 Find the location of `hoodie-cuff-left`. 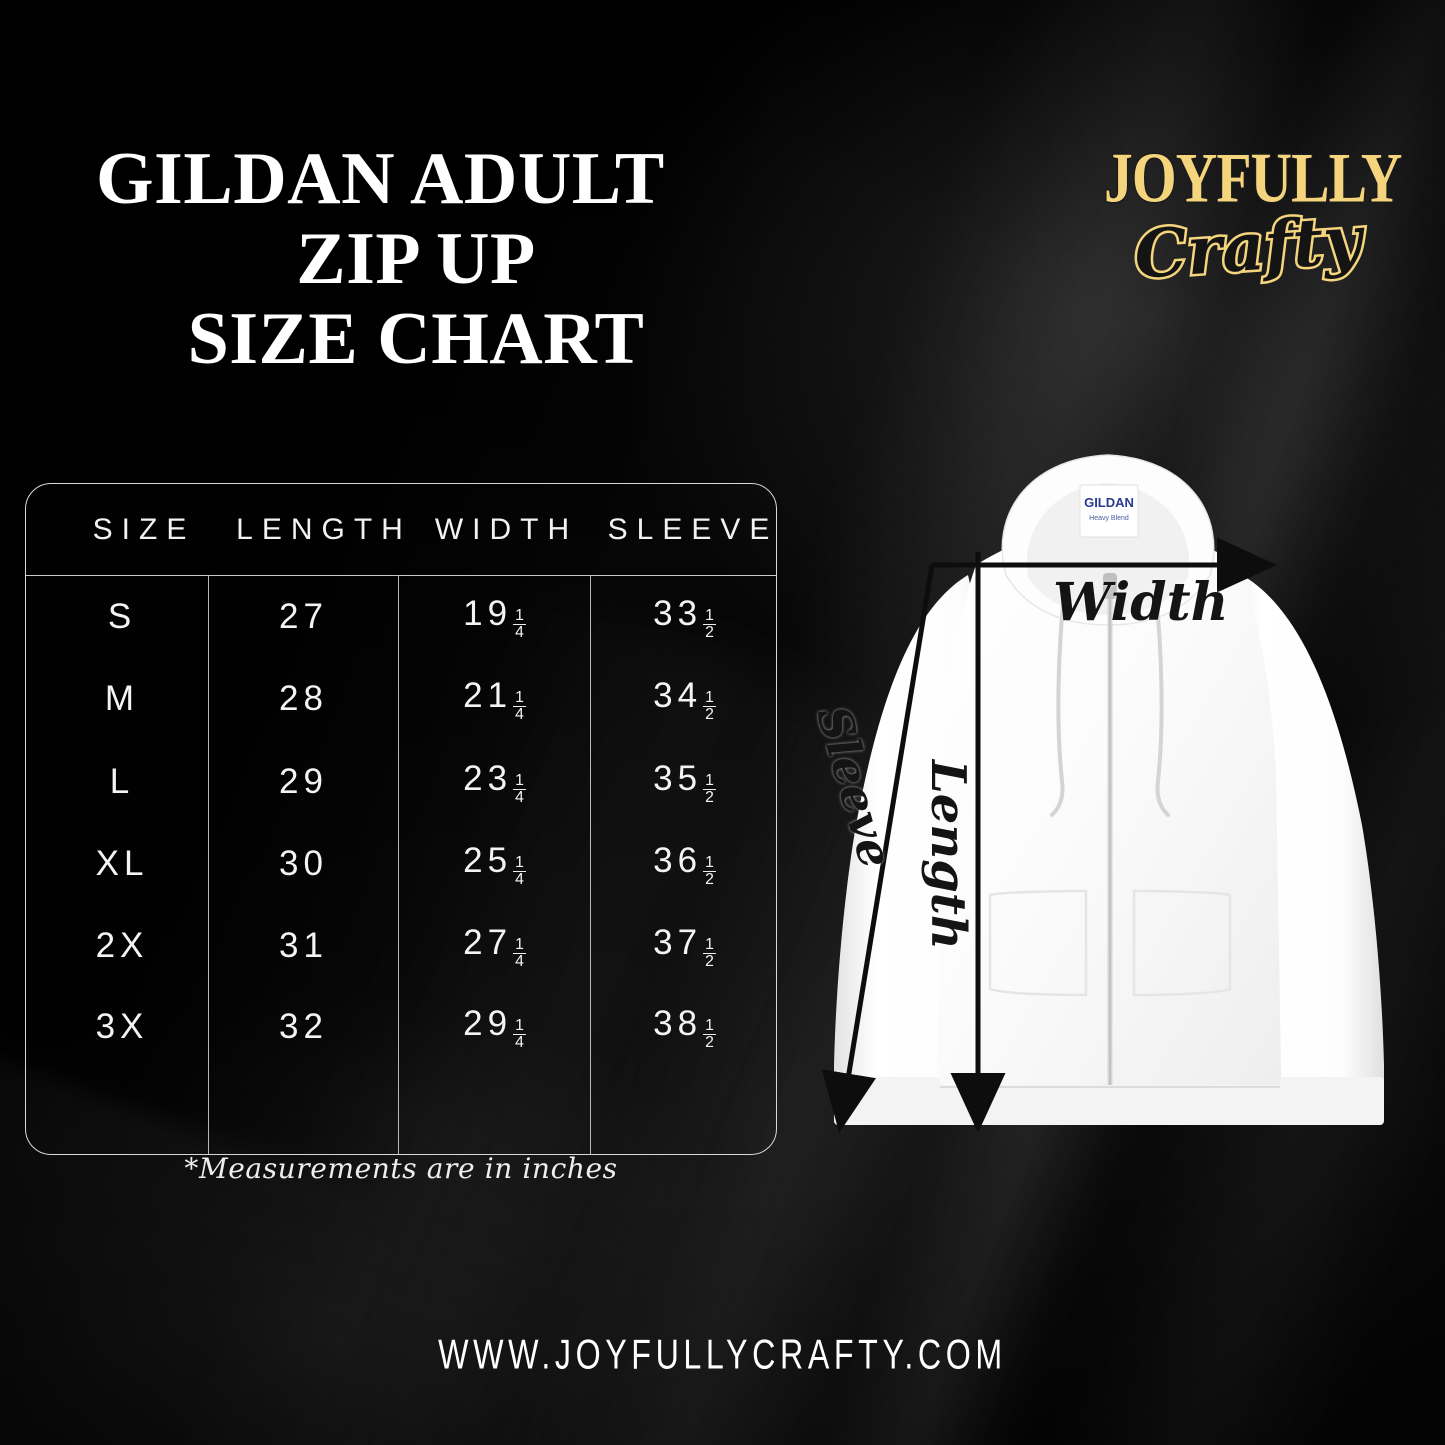

hoodie-cuff-left is located at coordinates (887, 1101).